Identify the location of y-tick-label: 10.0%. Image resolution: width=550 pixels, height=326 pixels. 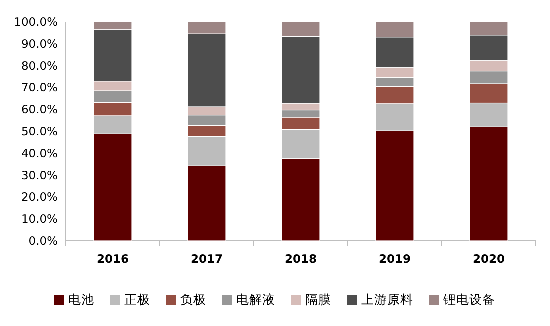
(39, 219).